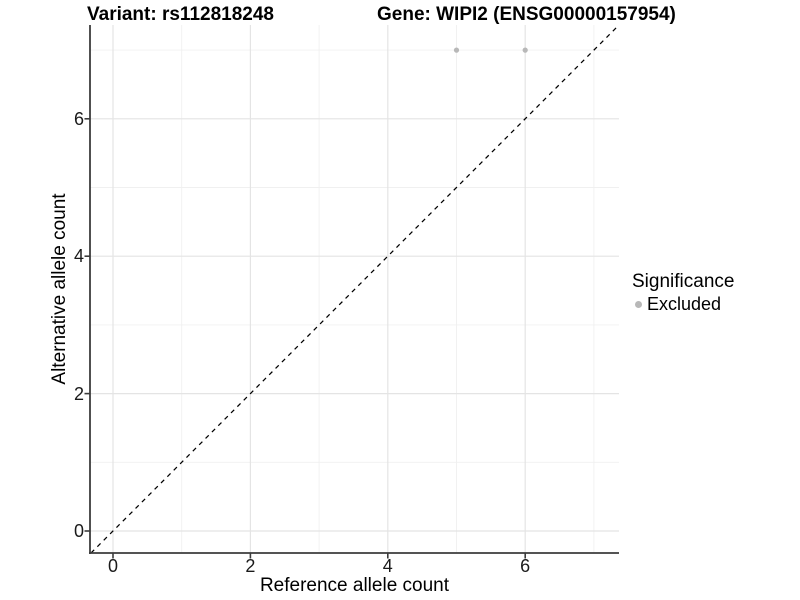  Describe the element at coordinates (526, 14) in the screenshot. I see `gene-title: Gene: WIPI2 (ENSG00000157954)` at that location.